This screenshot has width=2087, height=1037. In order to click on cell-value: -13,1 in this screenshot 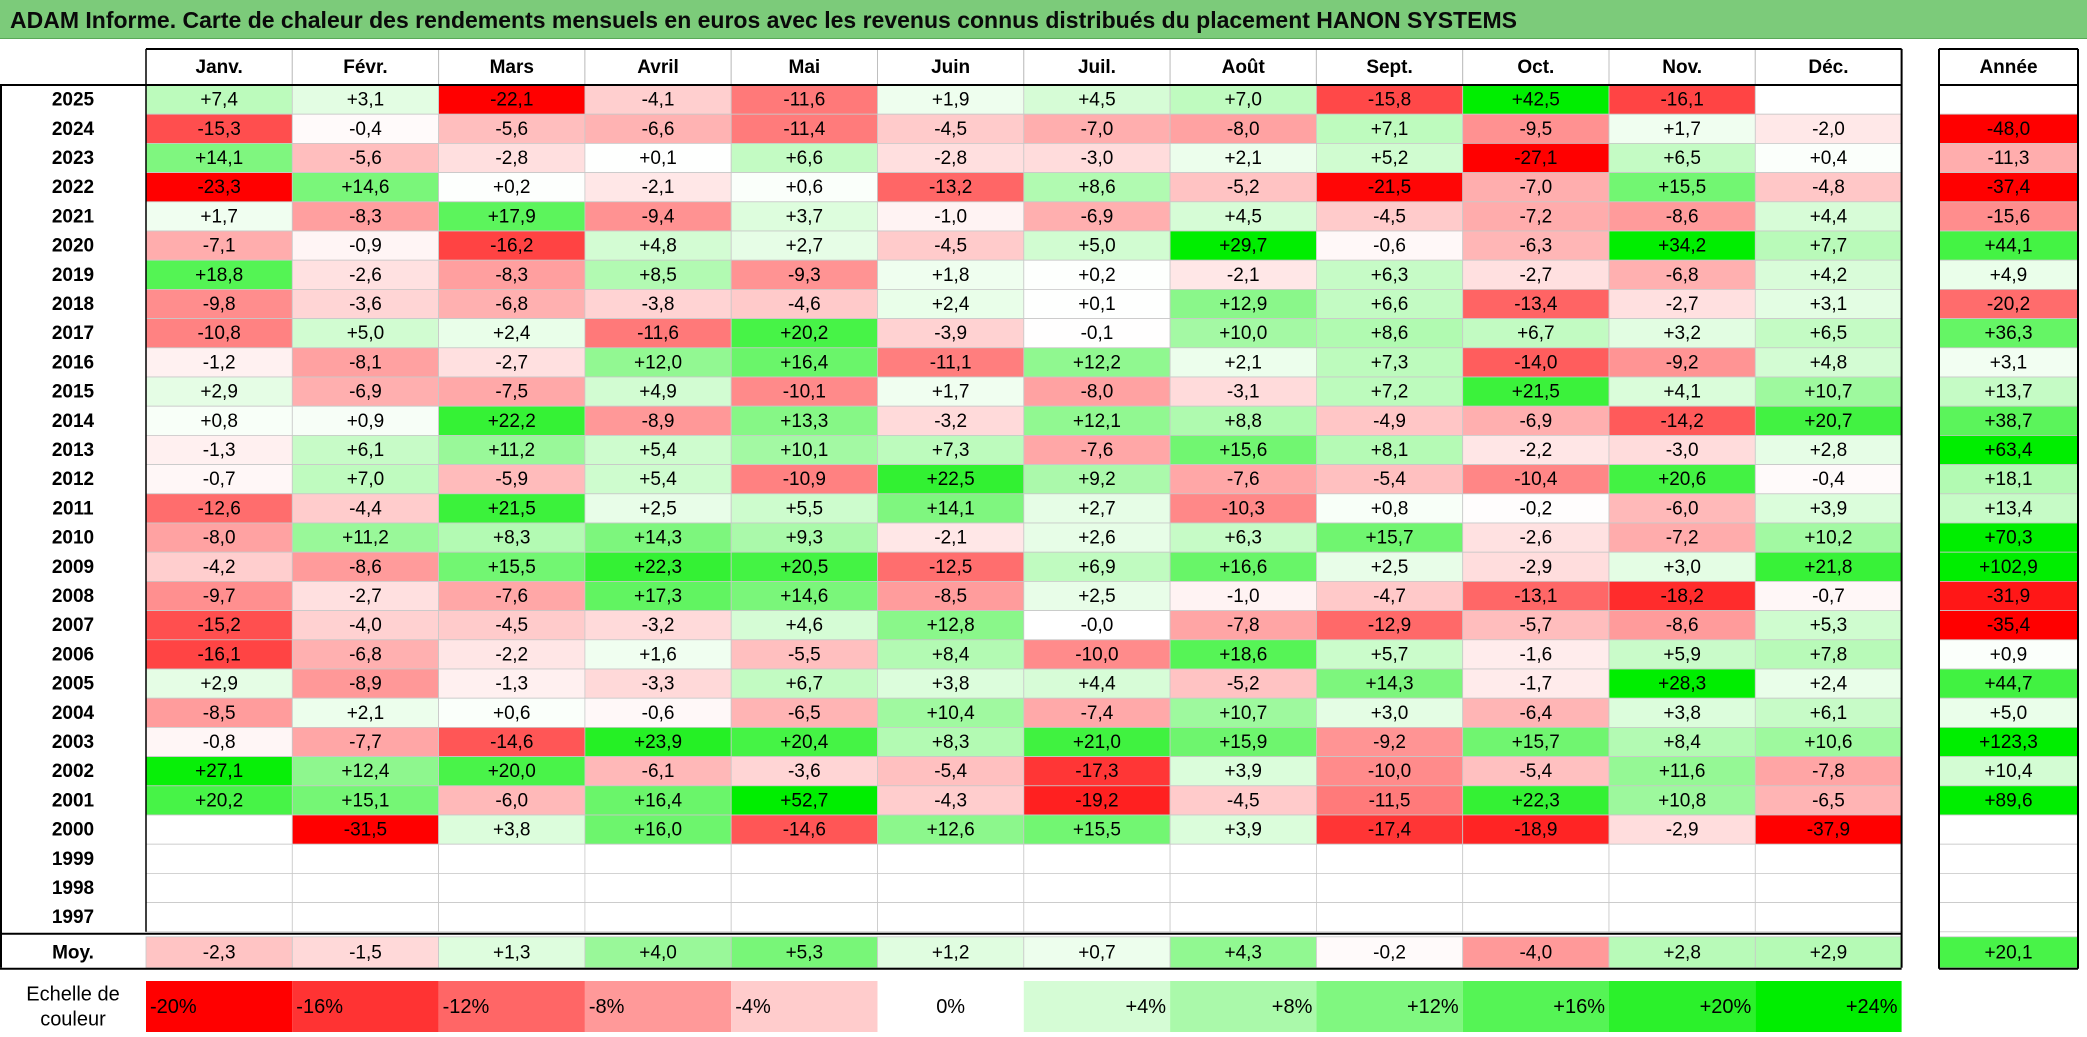, I will do `click(1535, 596)`.